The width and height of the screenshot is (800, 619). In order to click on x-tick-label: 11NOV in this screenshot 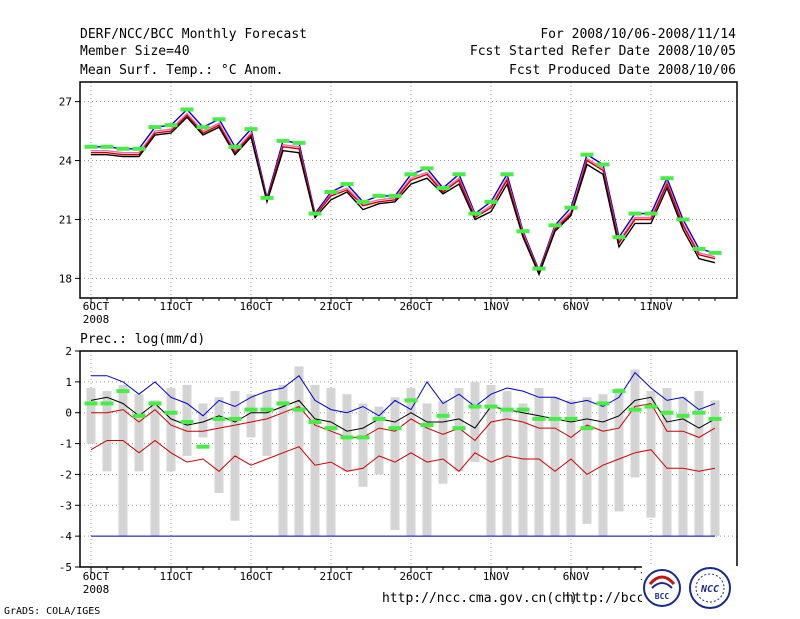, I will do `click(655, 306)`.